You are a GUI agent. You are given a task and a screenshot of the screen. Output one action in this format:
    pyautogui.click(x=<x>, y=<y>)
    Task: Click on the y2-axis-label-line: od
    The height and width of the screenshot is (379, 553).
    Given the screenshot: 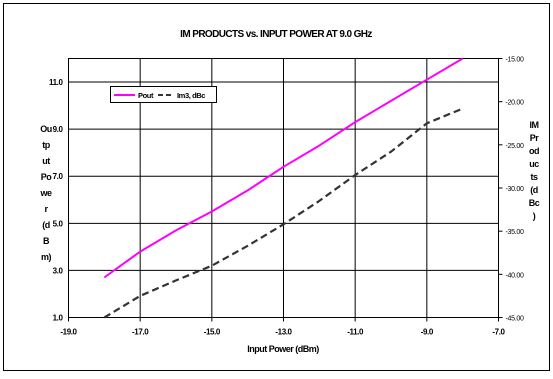 What is the action you would take?
    pyautogui.click(x=534, y=151)
    